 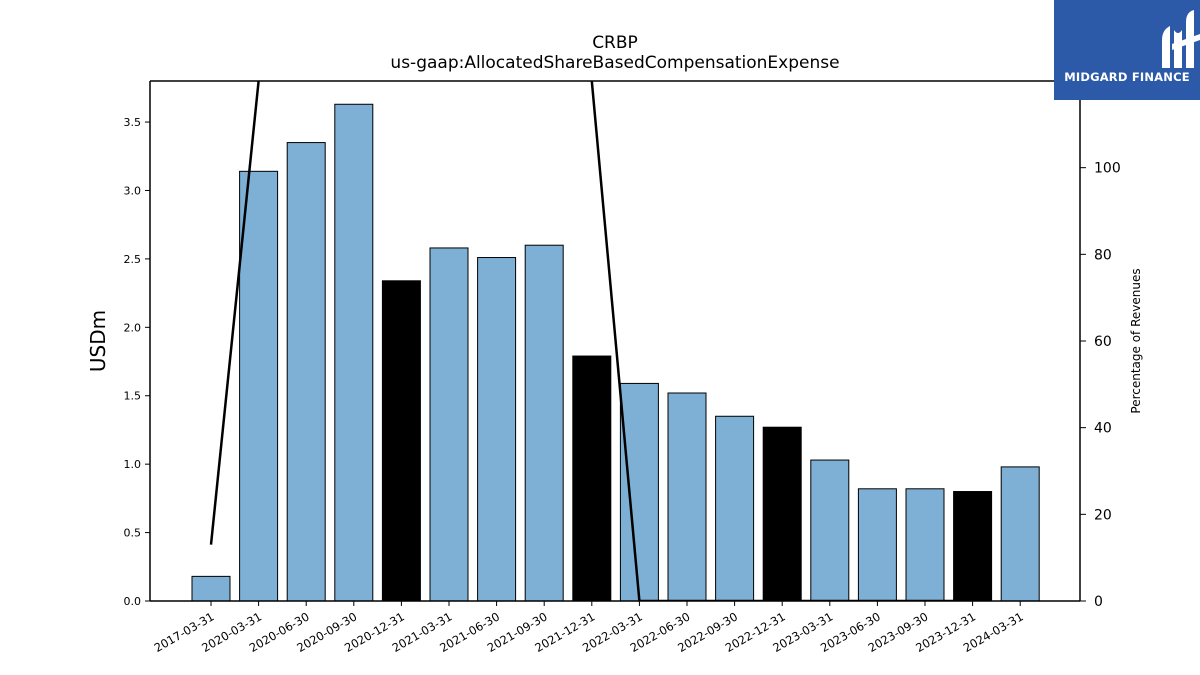 I want to click on logo-text: MIDGARD FINANCE, so click(x=1127, y=77).